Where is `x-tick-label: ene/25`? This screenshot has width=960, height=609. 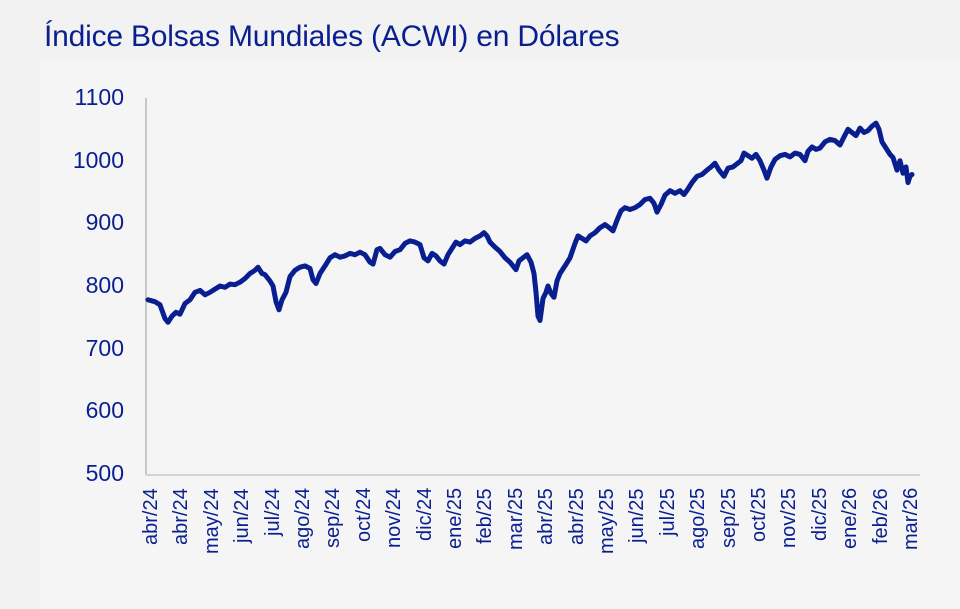 x-tick-label: ene/25 is located at coordinates (455, 518).